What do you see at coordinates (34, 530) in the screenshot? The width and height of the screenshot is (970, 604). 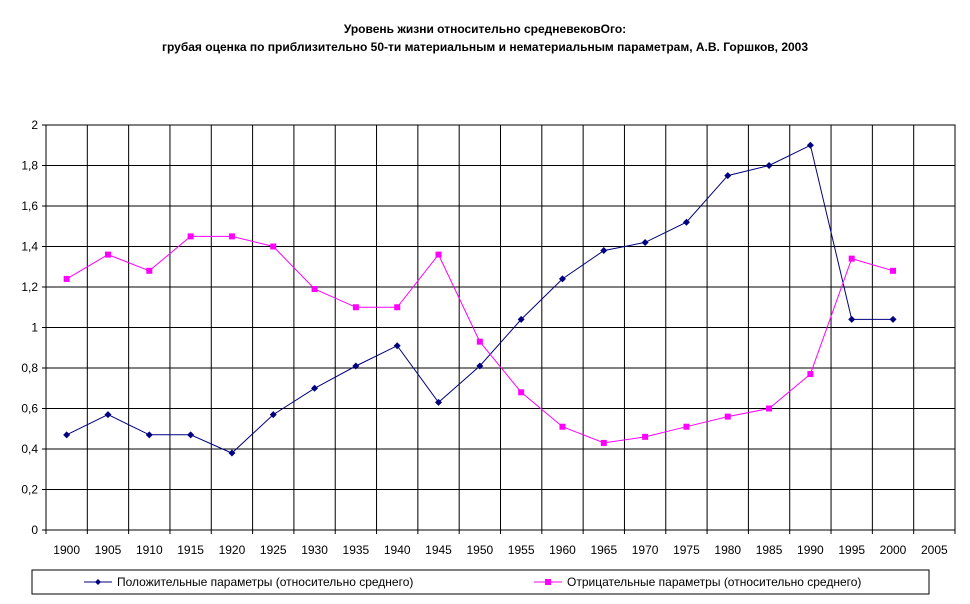 I see `y-tick-label: 0` at bounding box center [34, 530].